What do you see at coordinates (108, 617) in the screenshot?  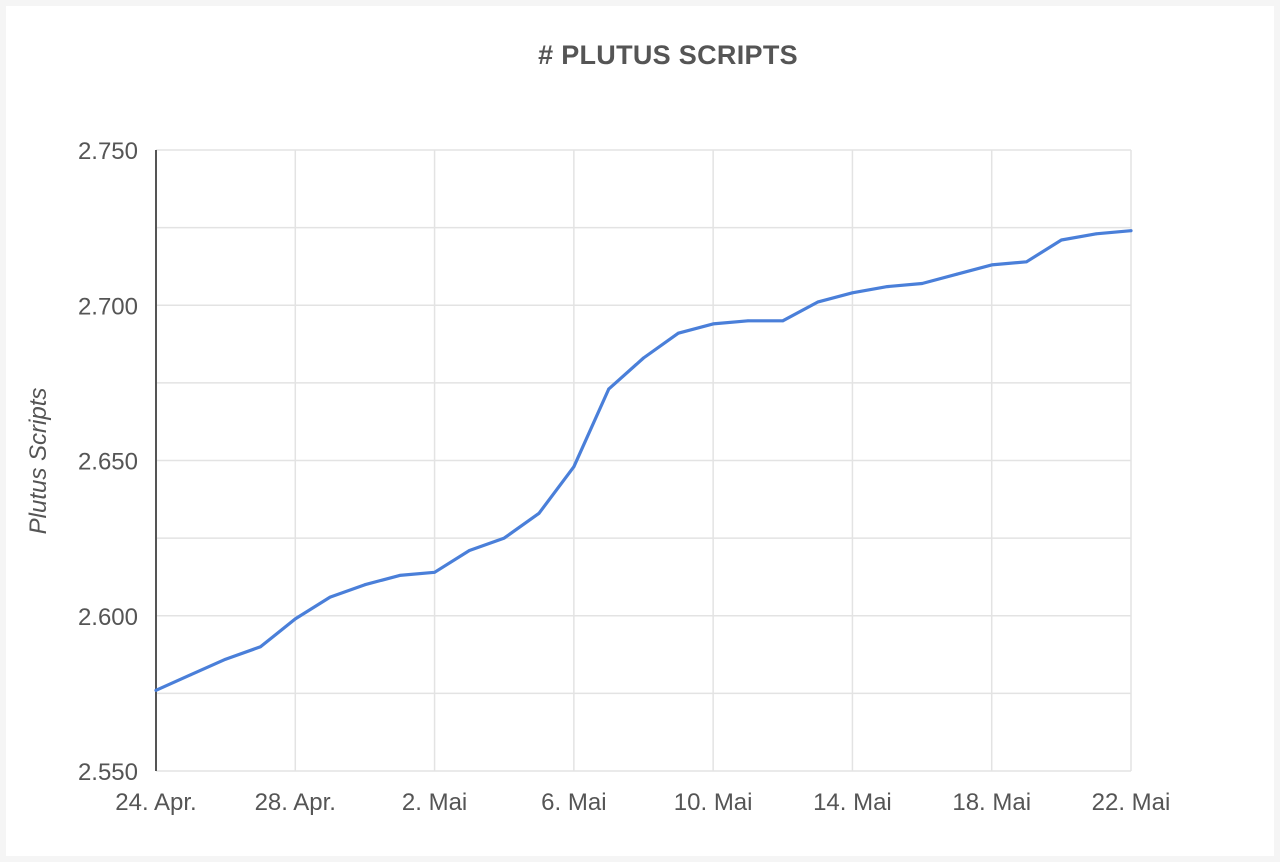 I see `y-tick-label: 2.600` at bounding box center [108, 617].